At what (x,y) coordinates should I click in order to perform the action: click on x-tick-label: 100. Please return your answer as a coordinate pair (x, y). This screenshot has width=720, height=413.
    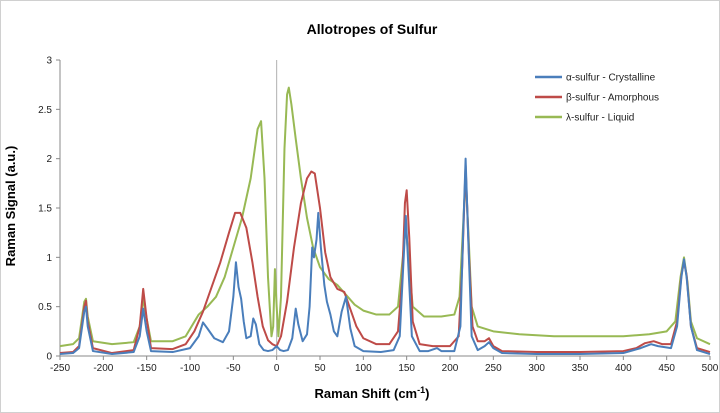
    Looking at the image, I should click on (363, 368).